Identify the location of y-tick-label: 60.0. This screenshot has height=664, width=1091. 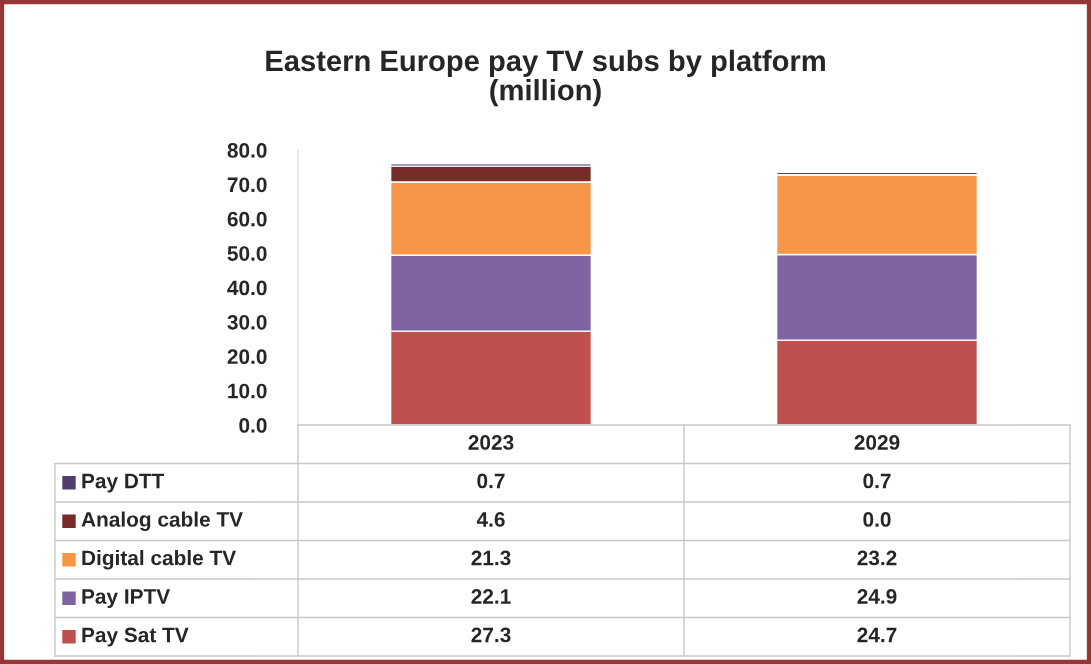
(247, 219).